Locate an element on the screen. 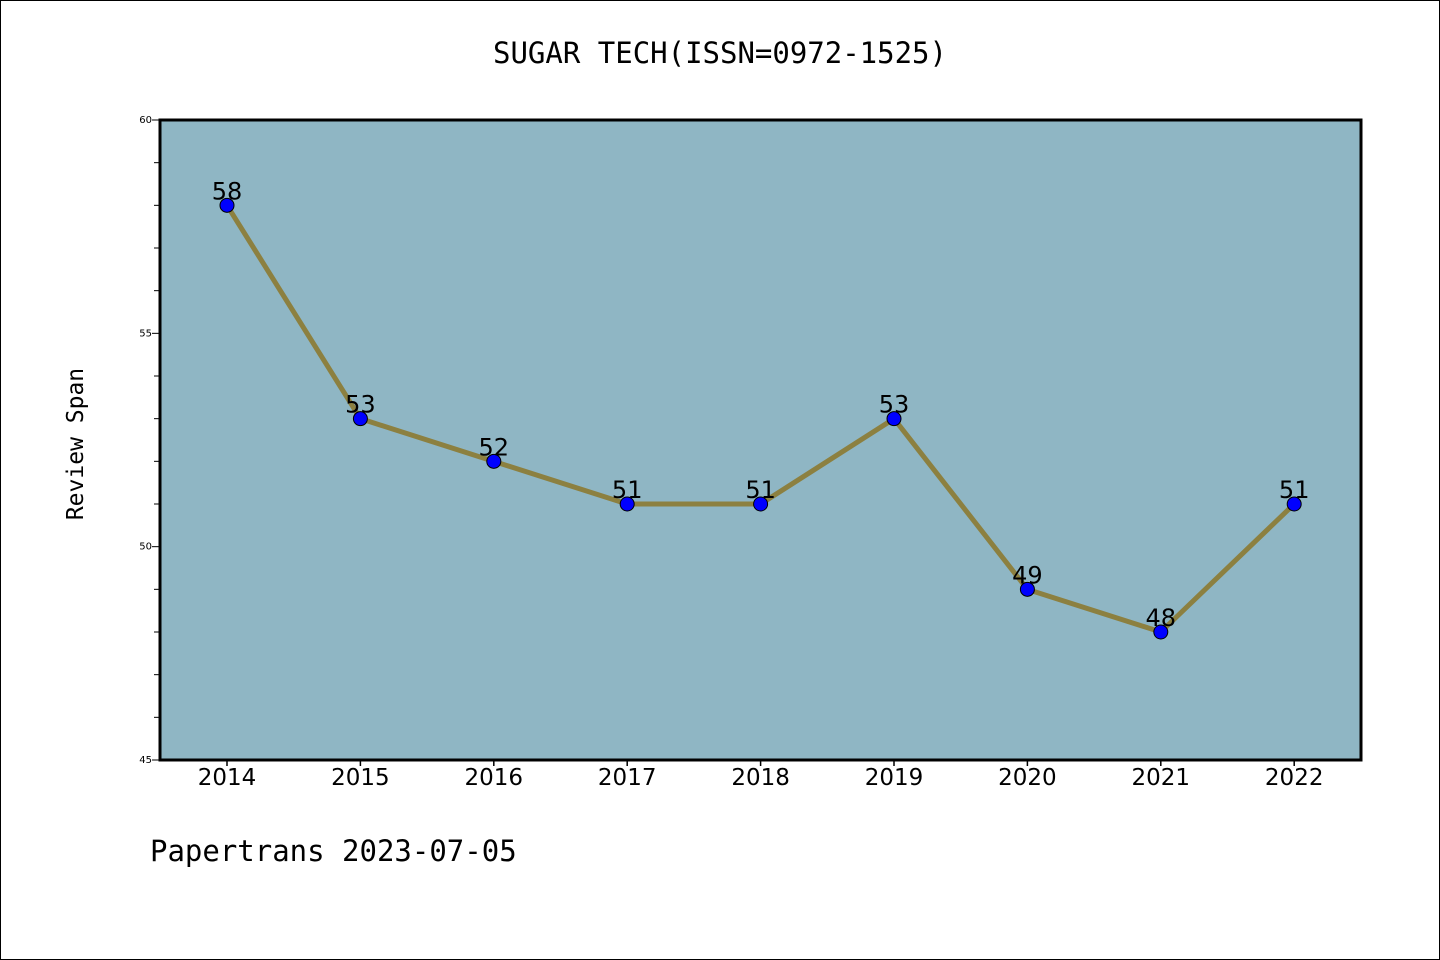  chart-title: SUGAR TECH(ISSN=0972-1525) is located at coordinates (720, 53).